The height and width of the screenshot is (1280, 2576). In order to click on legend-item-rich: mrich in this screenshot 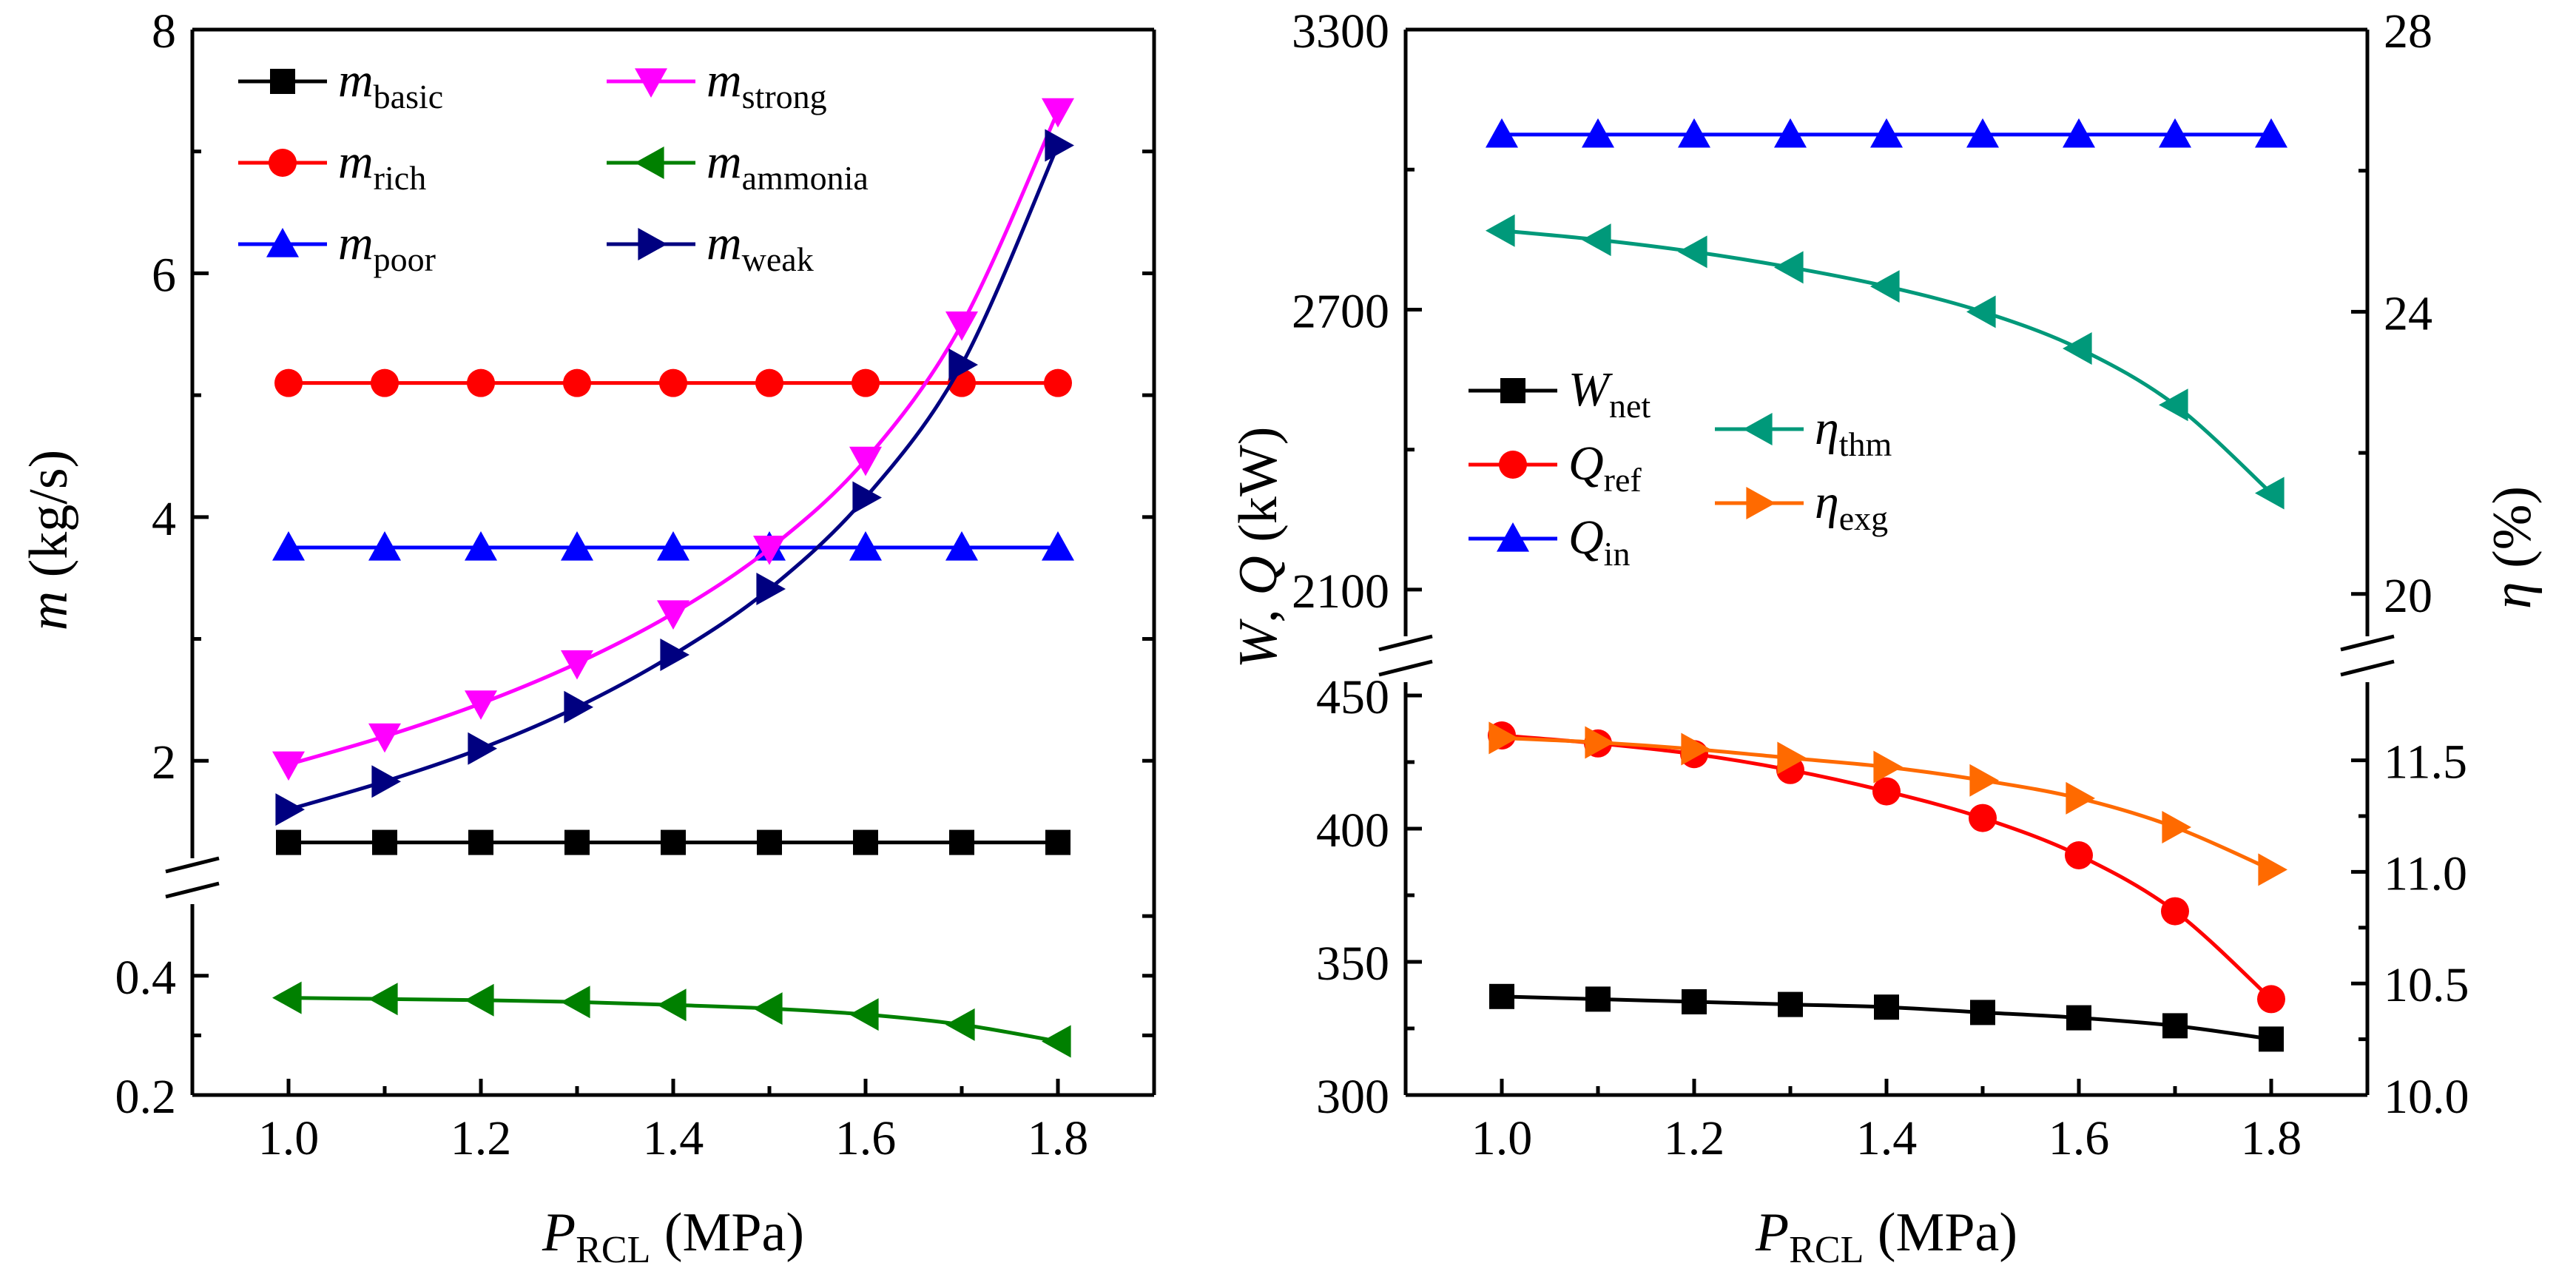, I will do `click(332, 166)`.